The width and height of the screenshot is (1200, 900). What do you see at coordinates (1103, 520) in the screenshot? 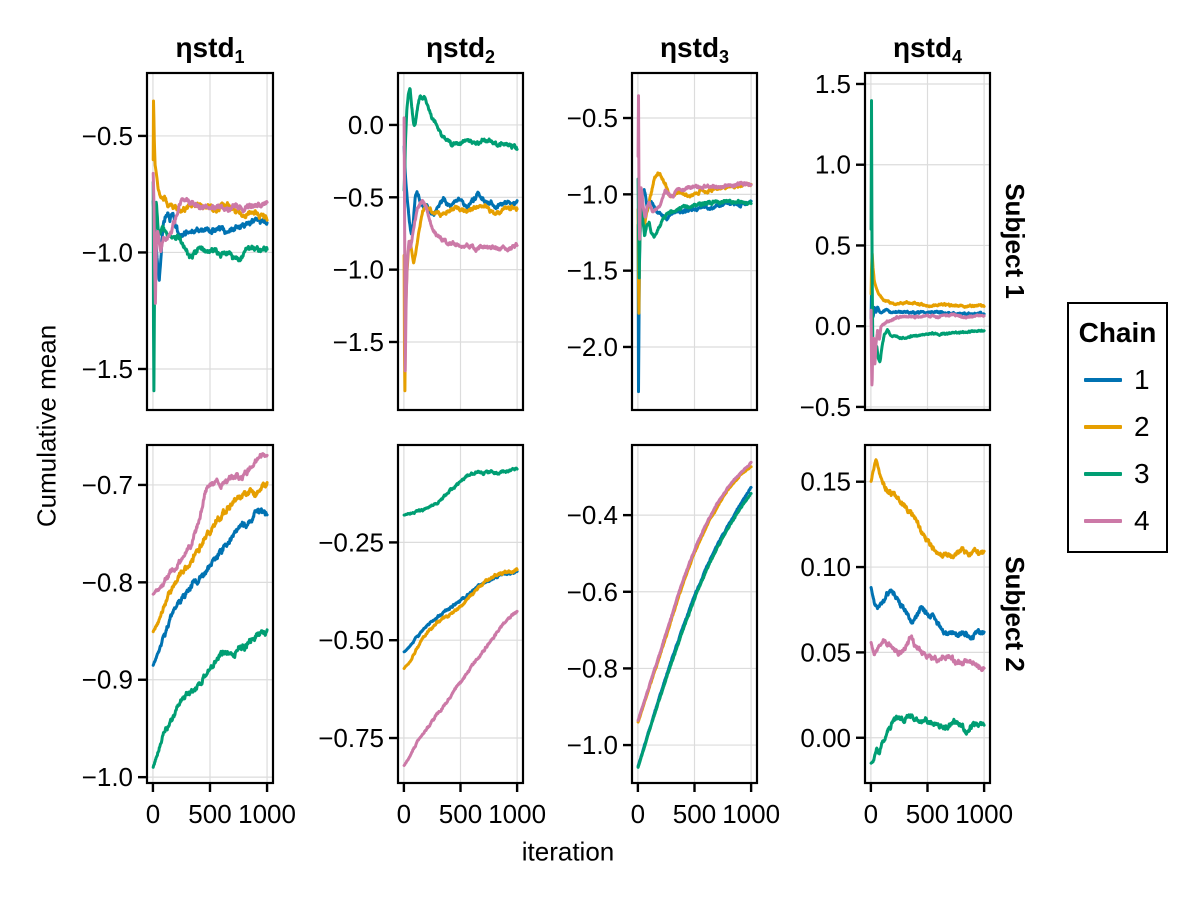
I see `legend-swatch-chain-4-icon` at bounding box center [1103, 520].